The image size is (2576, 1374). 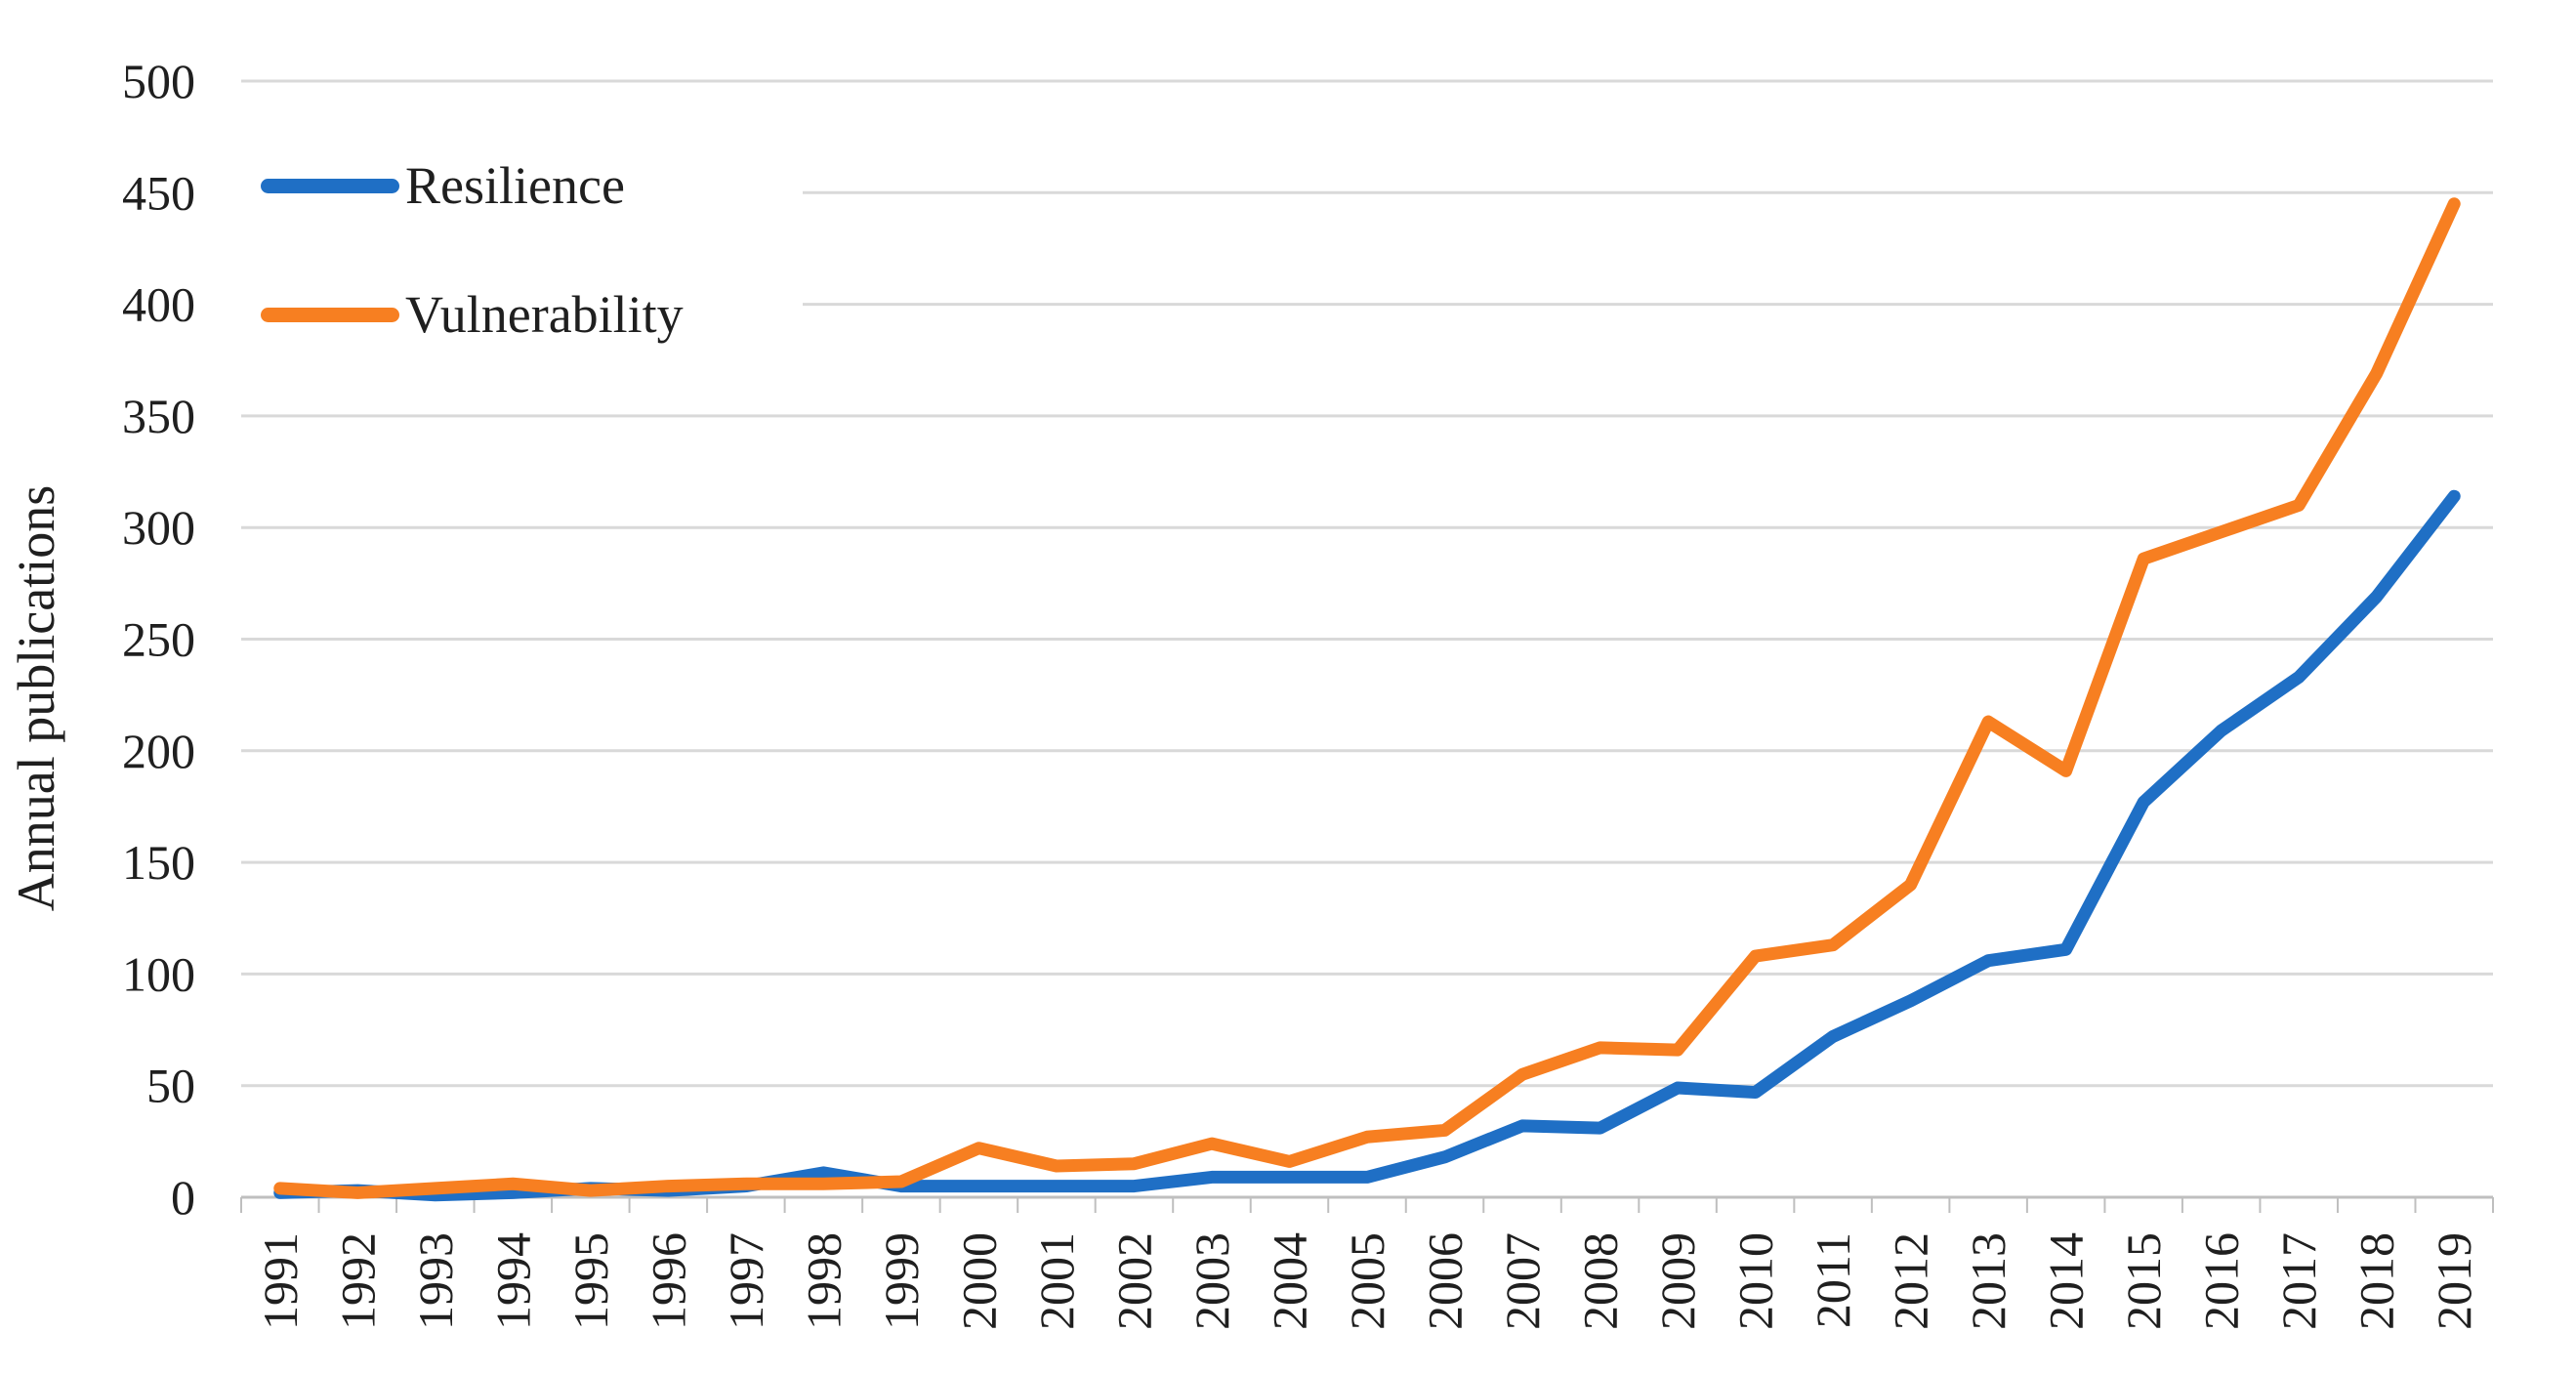 I want to click on legend-item-vulnerability: Vulnerability, so click(x=472, y=314).